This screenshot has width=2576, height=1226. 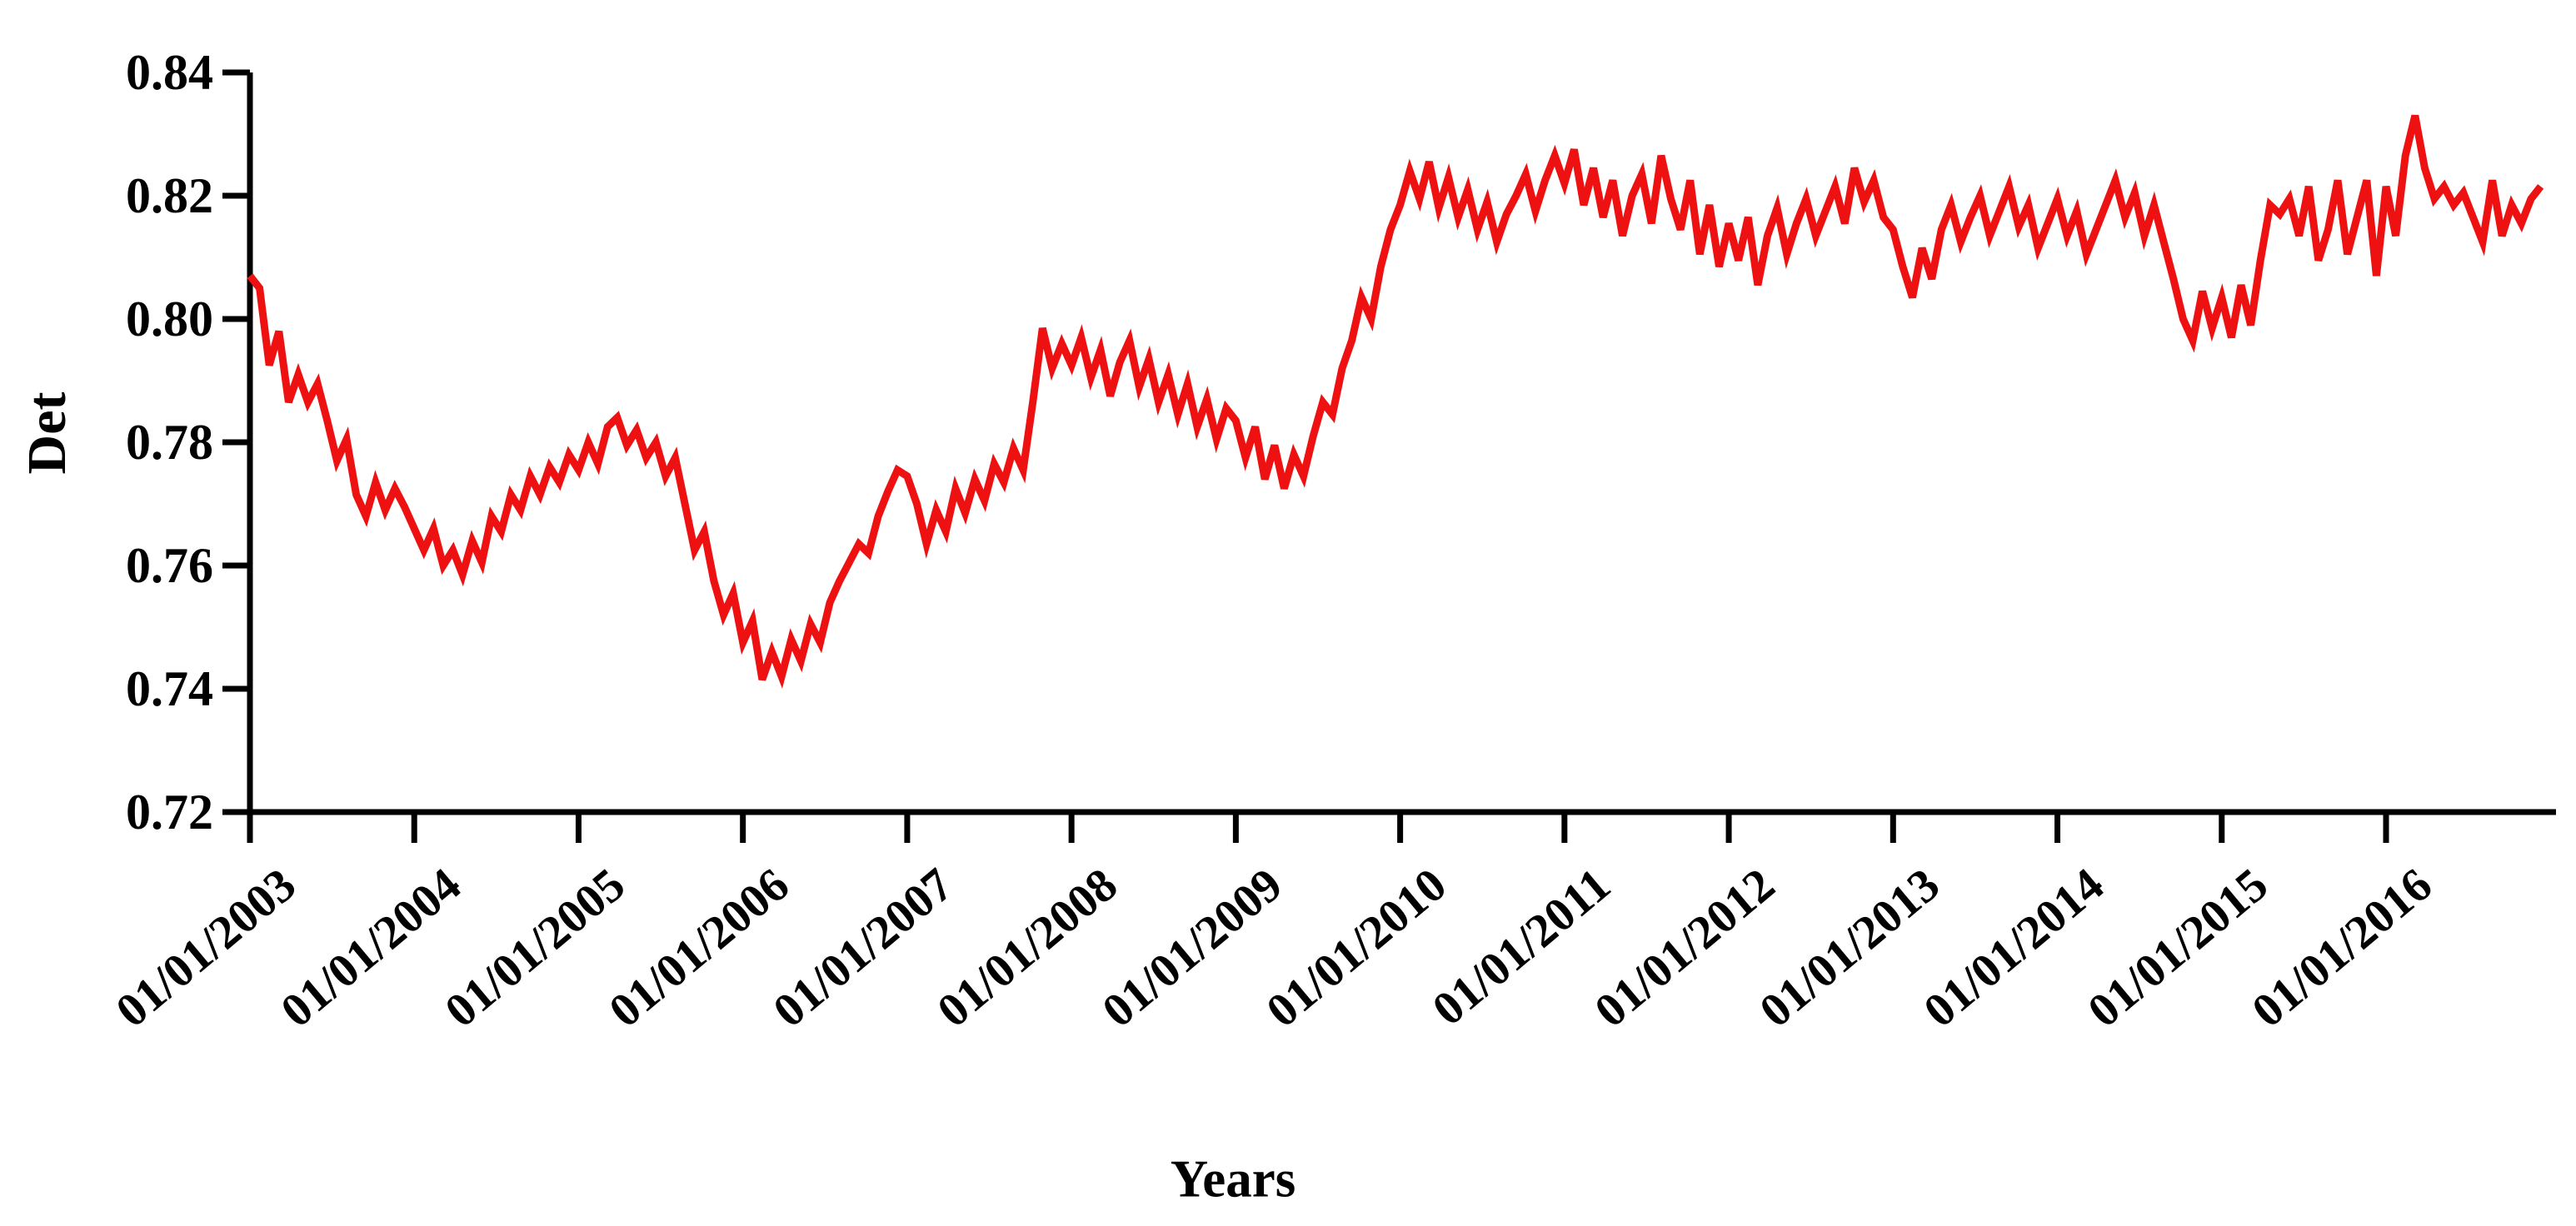 What do you see at coordinates (169, 812) in the screenshot?
I see `y-tick-label: 0.72` at bounding box center [169, 812].